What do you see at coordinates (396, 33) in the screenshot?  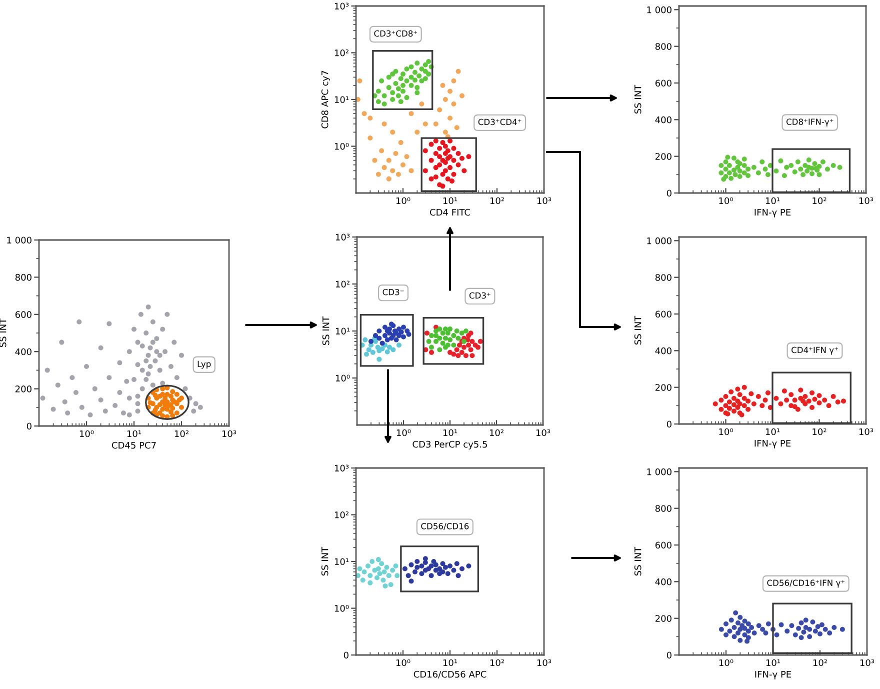 I see `annotation: CD3⁺CD8⁺` at bounding box center [396, 33].